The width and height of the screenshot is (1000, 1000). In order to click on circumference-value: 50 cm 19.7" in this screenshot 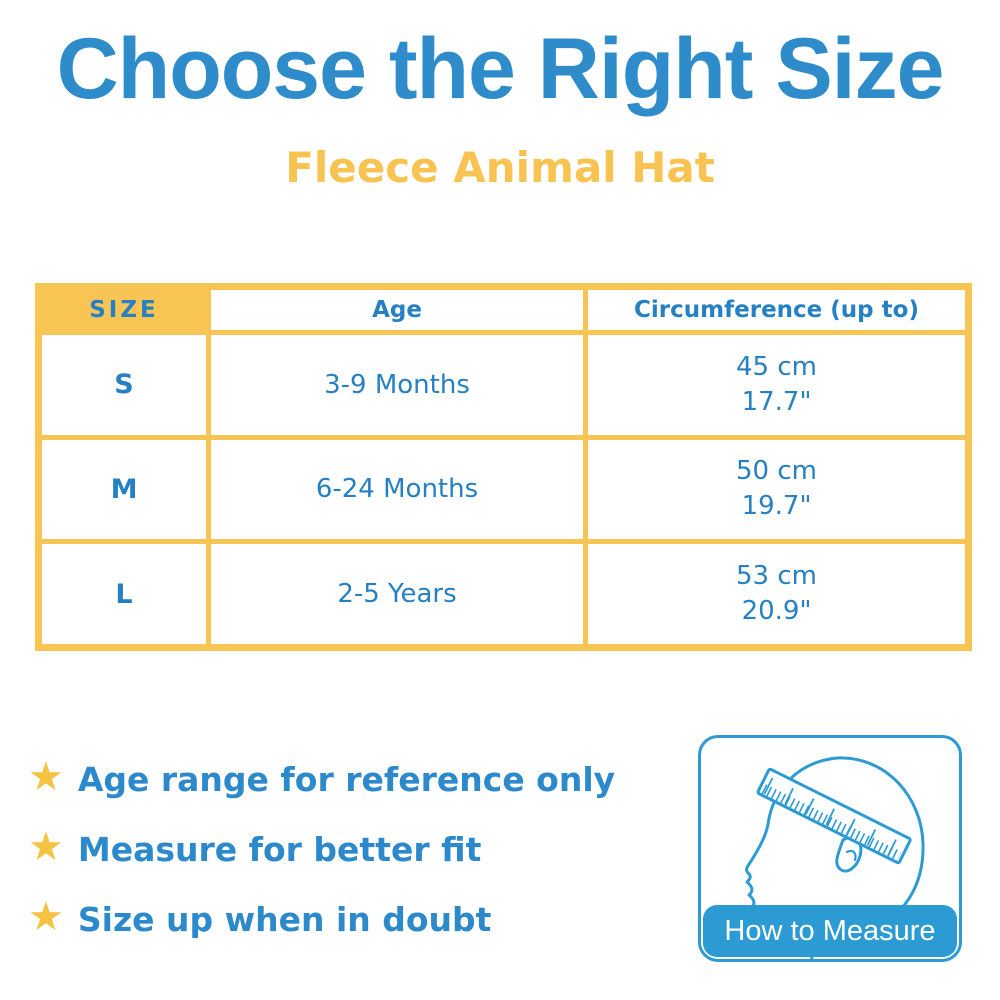, I will do `click(777, 489)`.